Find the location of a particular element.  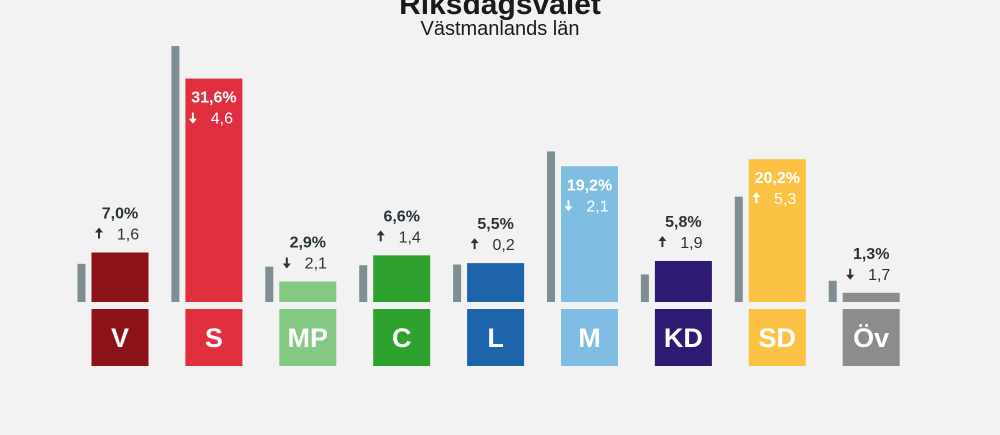

change-label-v: 1,6 is located at coordinates (128, 235).